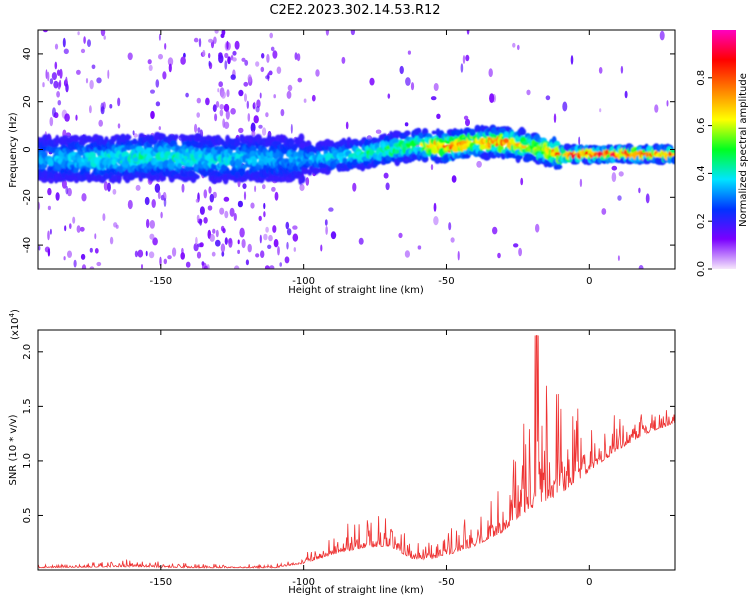 The width and height of the screenshot is (750, 604). Describe the element at coordinates (701, 78) in the screenshot. I see `colorbar-tick-label: 0.8` at that location.